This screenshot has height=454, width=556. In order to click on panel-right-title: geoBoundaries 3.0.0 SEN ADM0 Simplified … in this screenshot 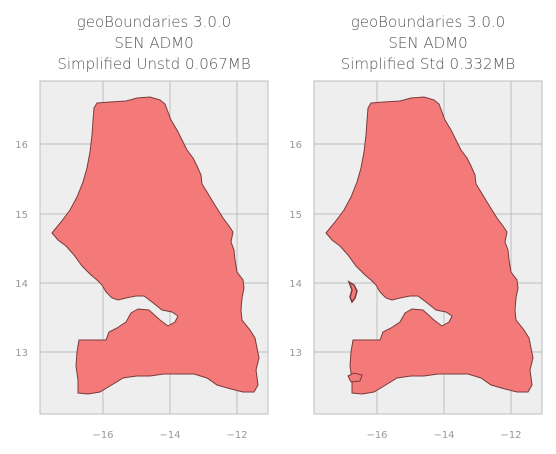, I will do `click(428, 43)`.